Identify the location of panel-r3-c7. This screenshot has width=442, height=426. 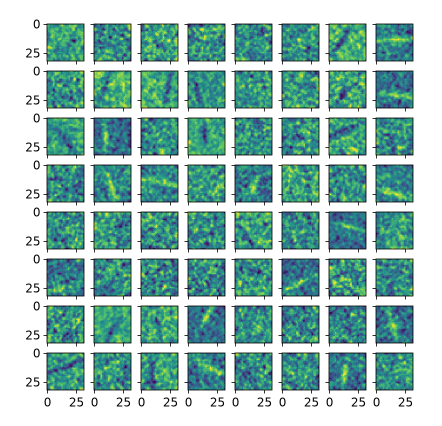
(346, 138).